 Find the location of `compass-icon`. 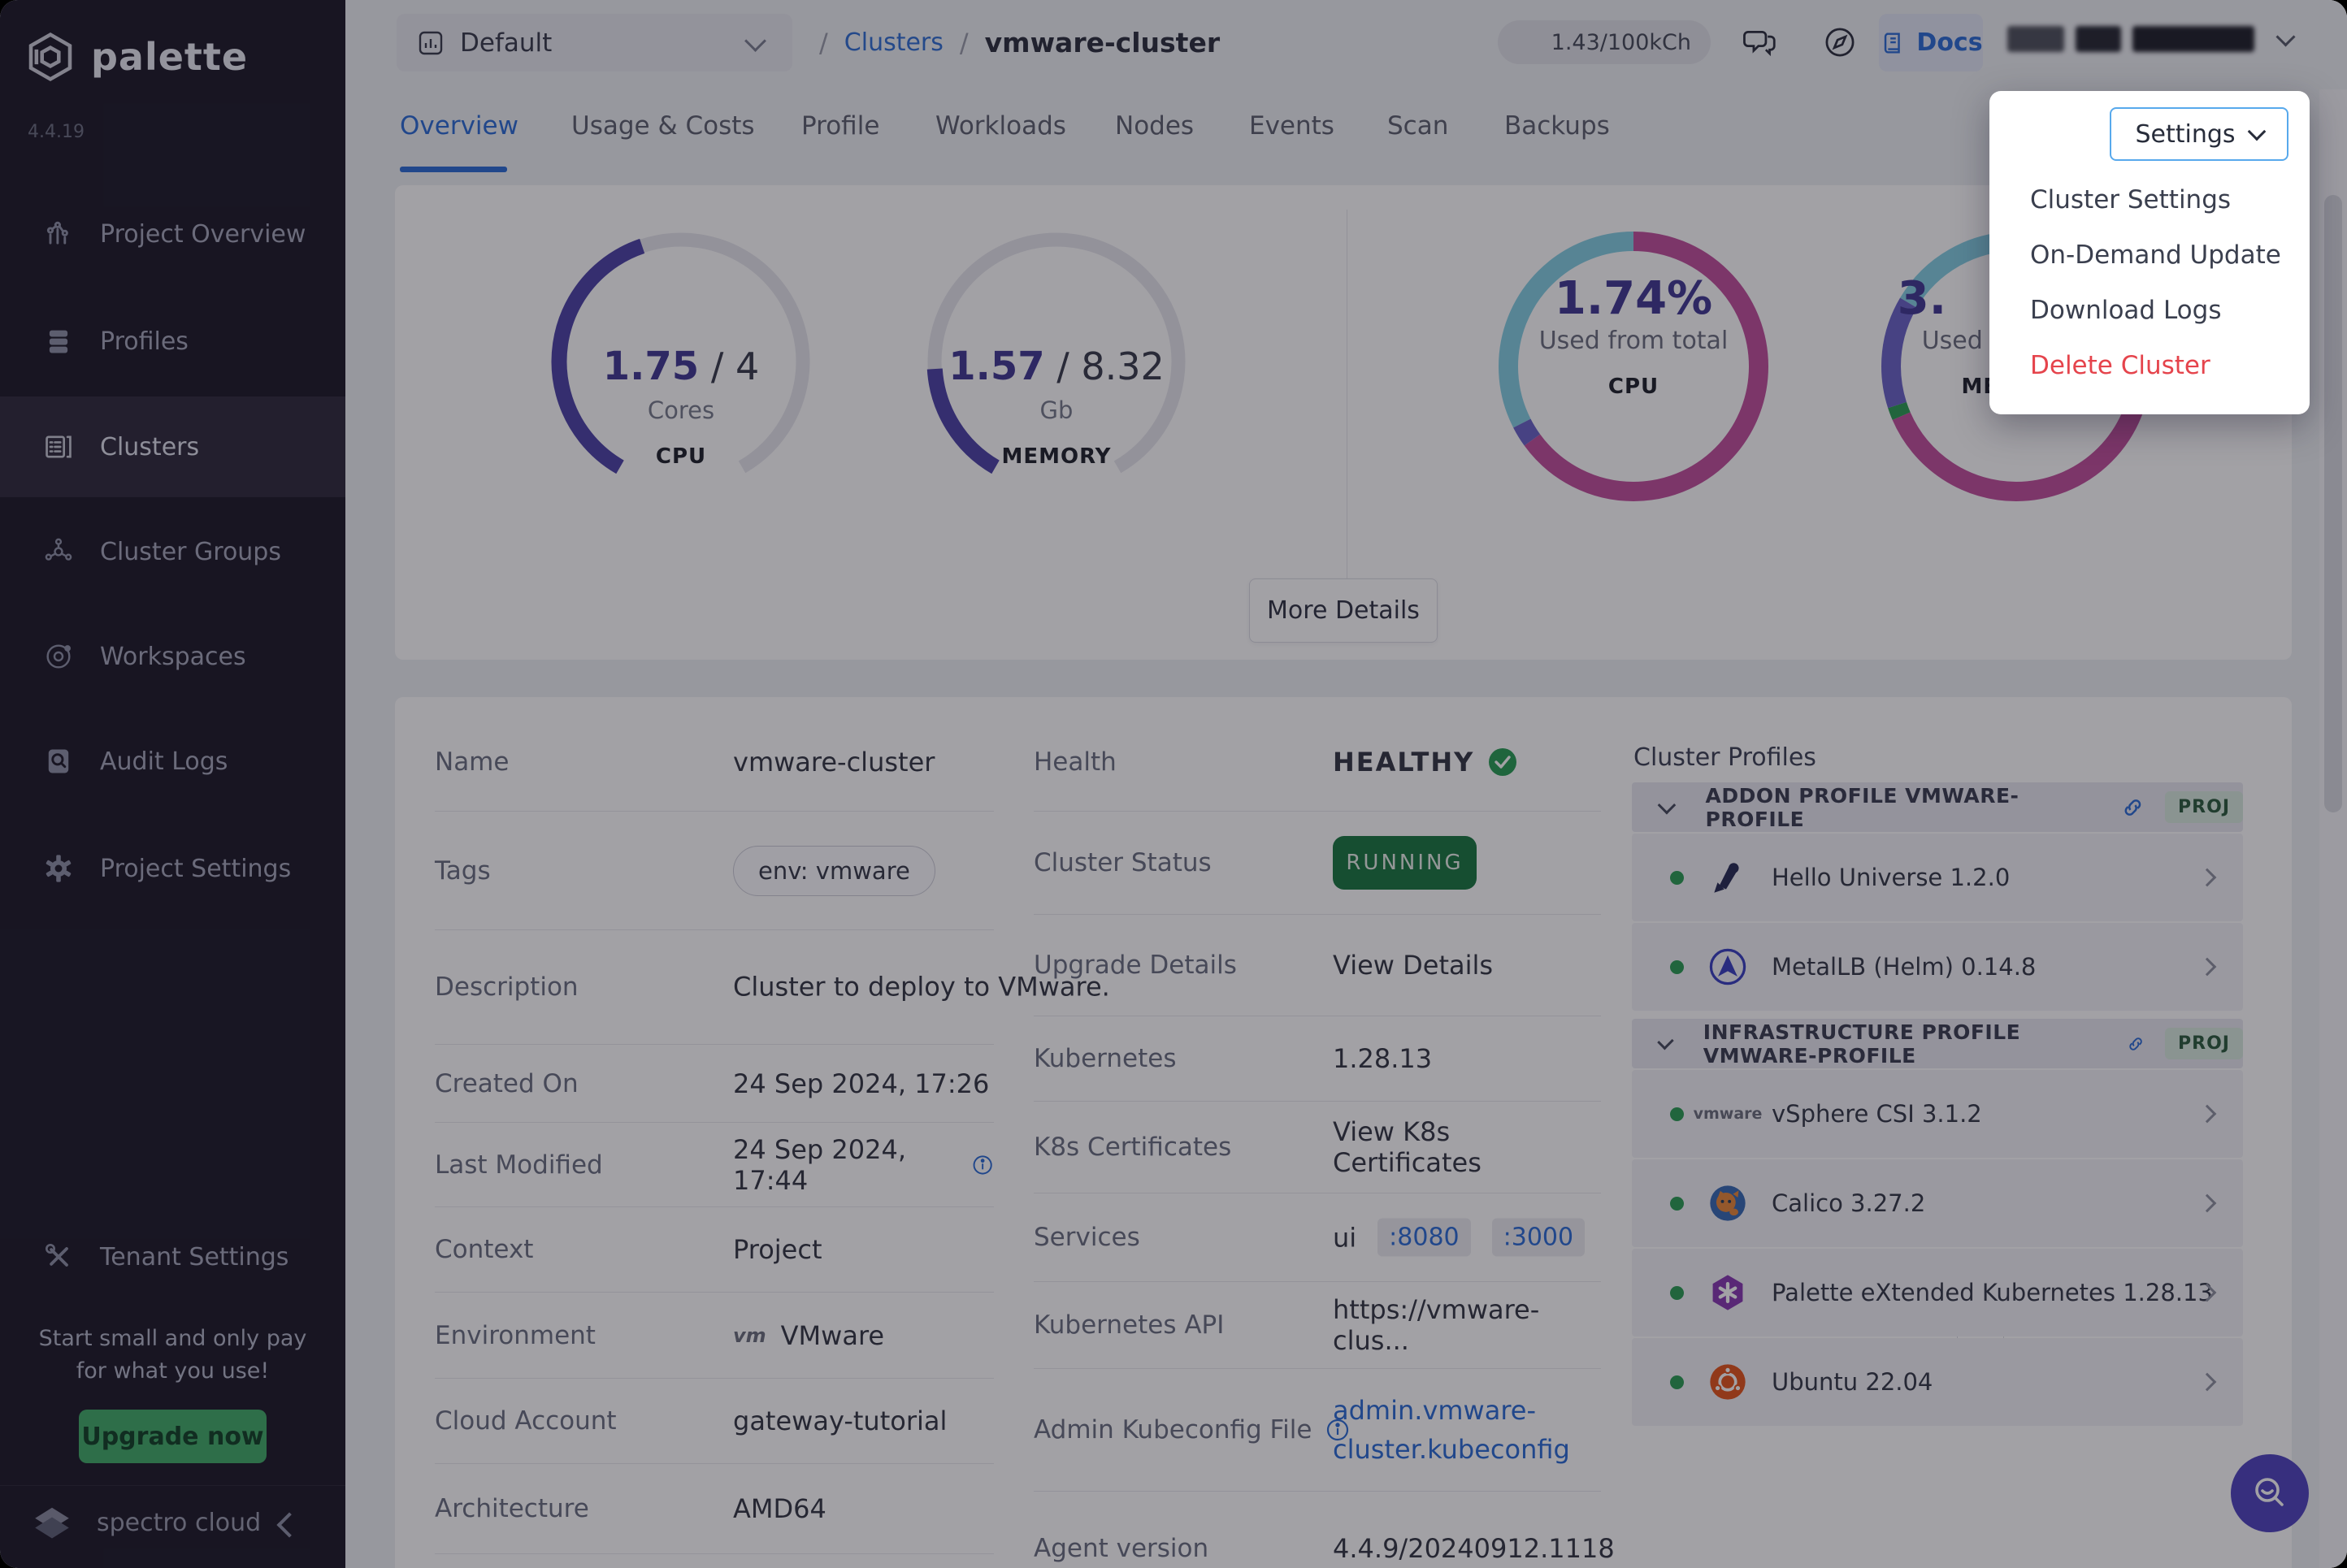

compass-icon is located at coordinates (1840, 42).